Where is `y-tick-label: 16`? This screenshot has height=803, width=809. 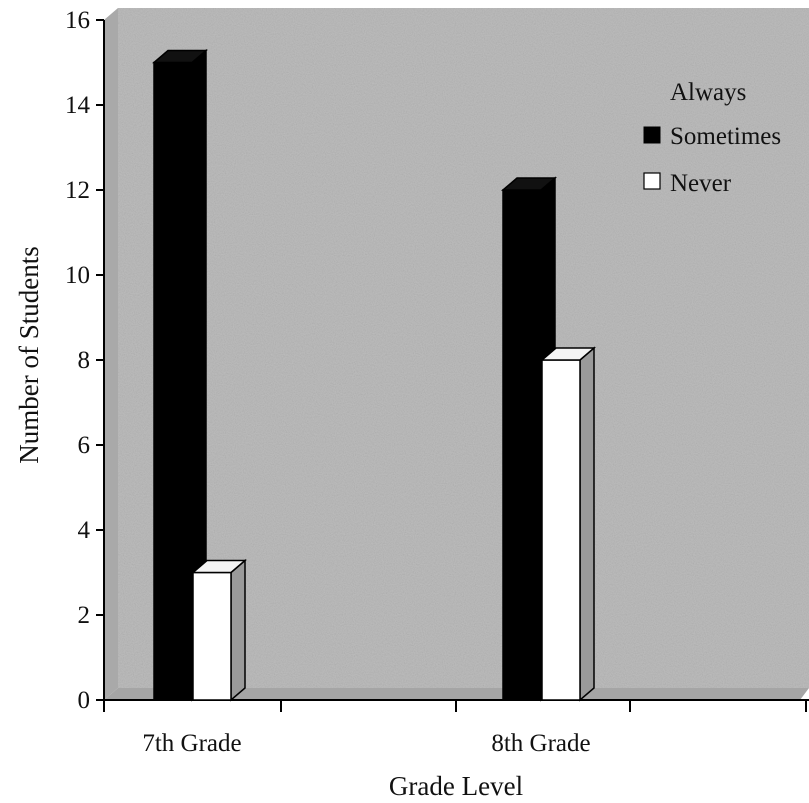
y-tick-label: 16 is located at coordinates (77, 20).